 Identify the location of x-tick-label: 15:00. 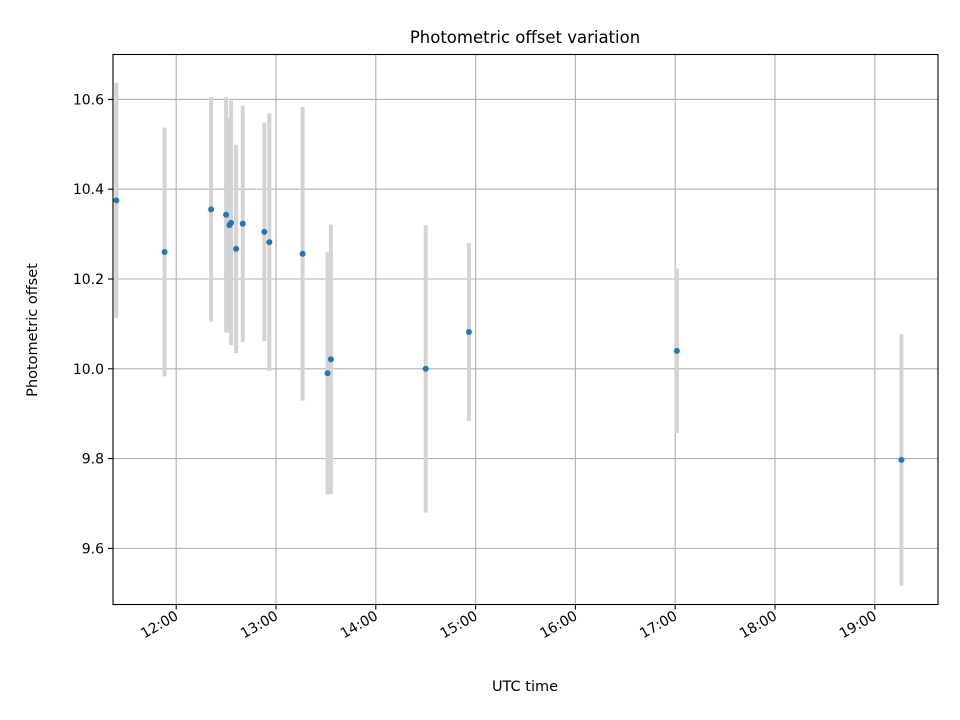
(459, 625).